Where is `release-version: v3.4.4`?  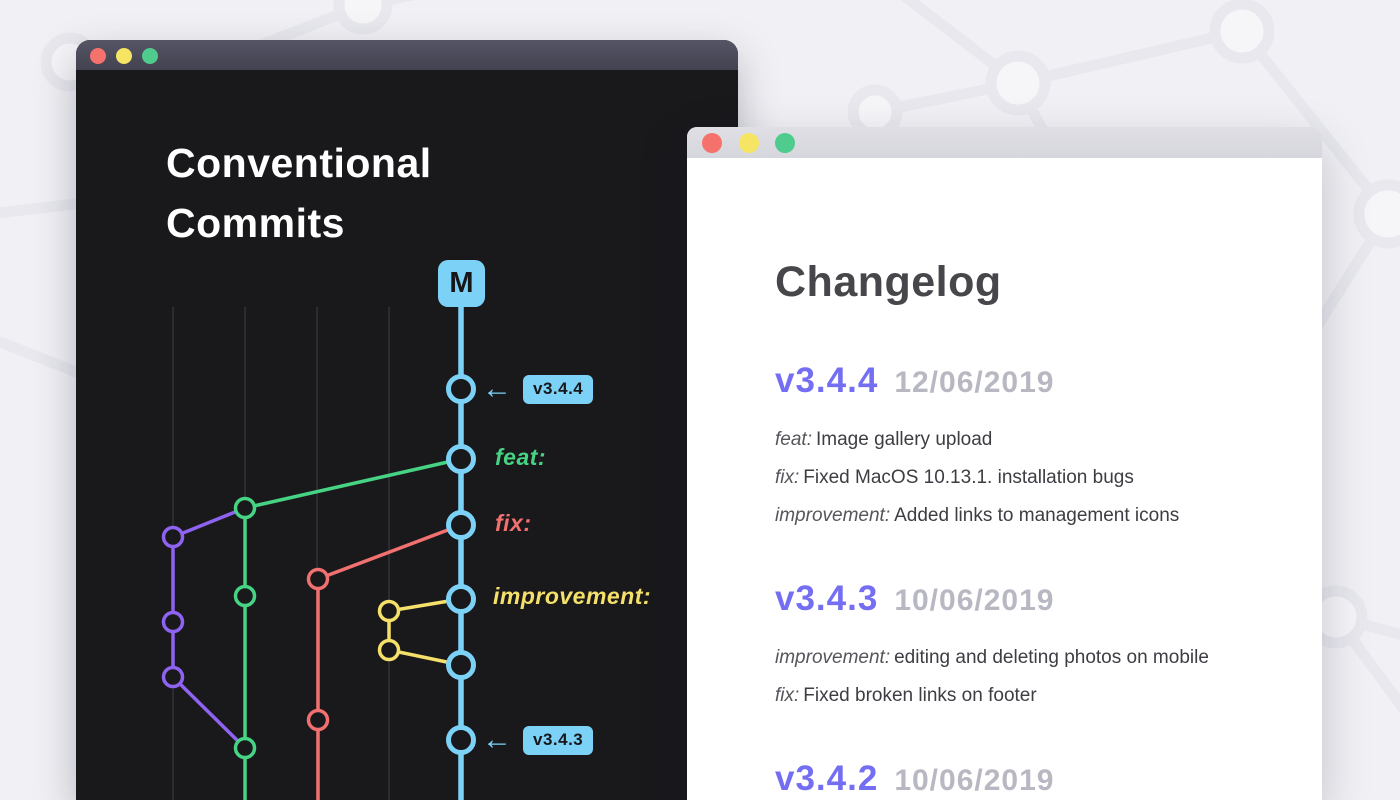 release-version: v3.4.4 is located at coordinates (827, 380).